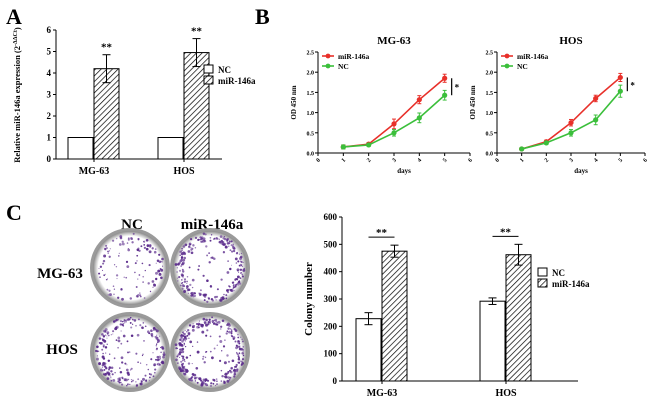 The width and height of the screenshot is (650, 401). What do you see at coordinates (571, 284) in the screenshot?
I see `legend-label: miR-146a` at bounding box center [571, 284].